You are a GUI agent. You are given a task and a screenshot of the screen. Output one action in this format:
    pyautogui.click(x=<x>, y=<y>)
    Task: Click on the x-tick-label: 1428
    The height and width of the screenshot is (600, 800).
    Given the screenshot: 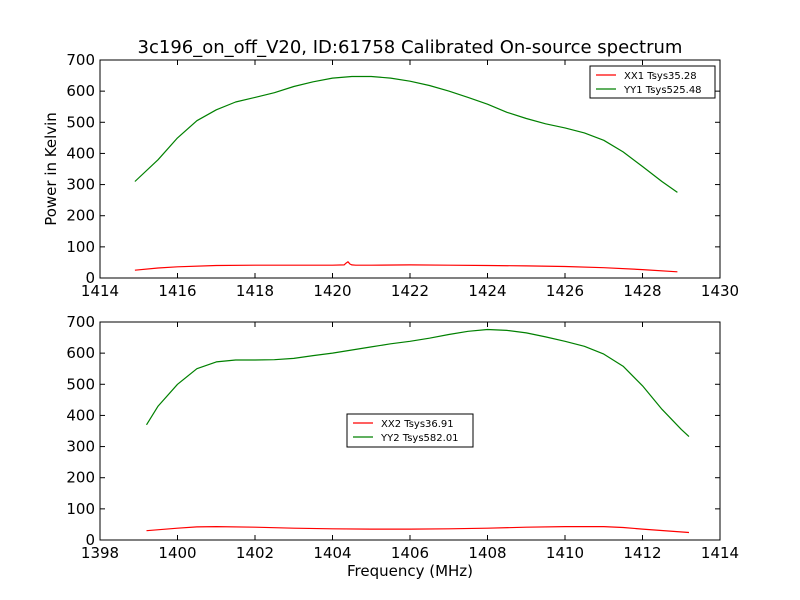 What is the action you would take?
    pyautogui.click(x=642, y=291)
    